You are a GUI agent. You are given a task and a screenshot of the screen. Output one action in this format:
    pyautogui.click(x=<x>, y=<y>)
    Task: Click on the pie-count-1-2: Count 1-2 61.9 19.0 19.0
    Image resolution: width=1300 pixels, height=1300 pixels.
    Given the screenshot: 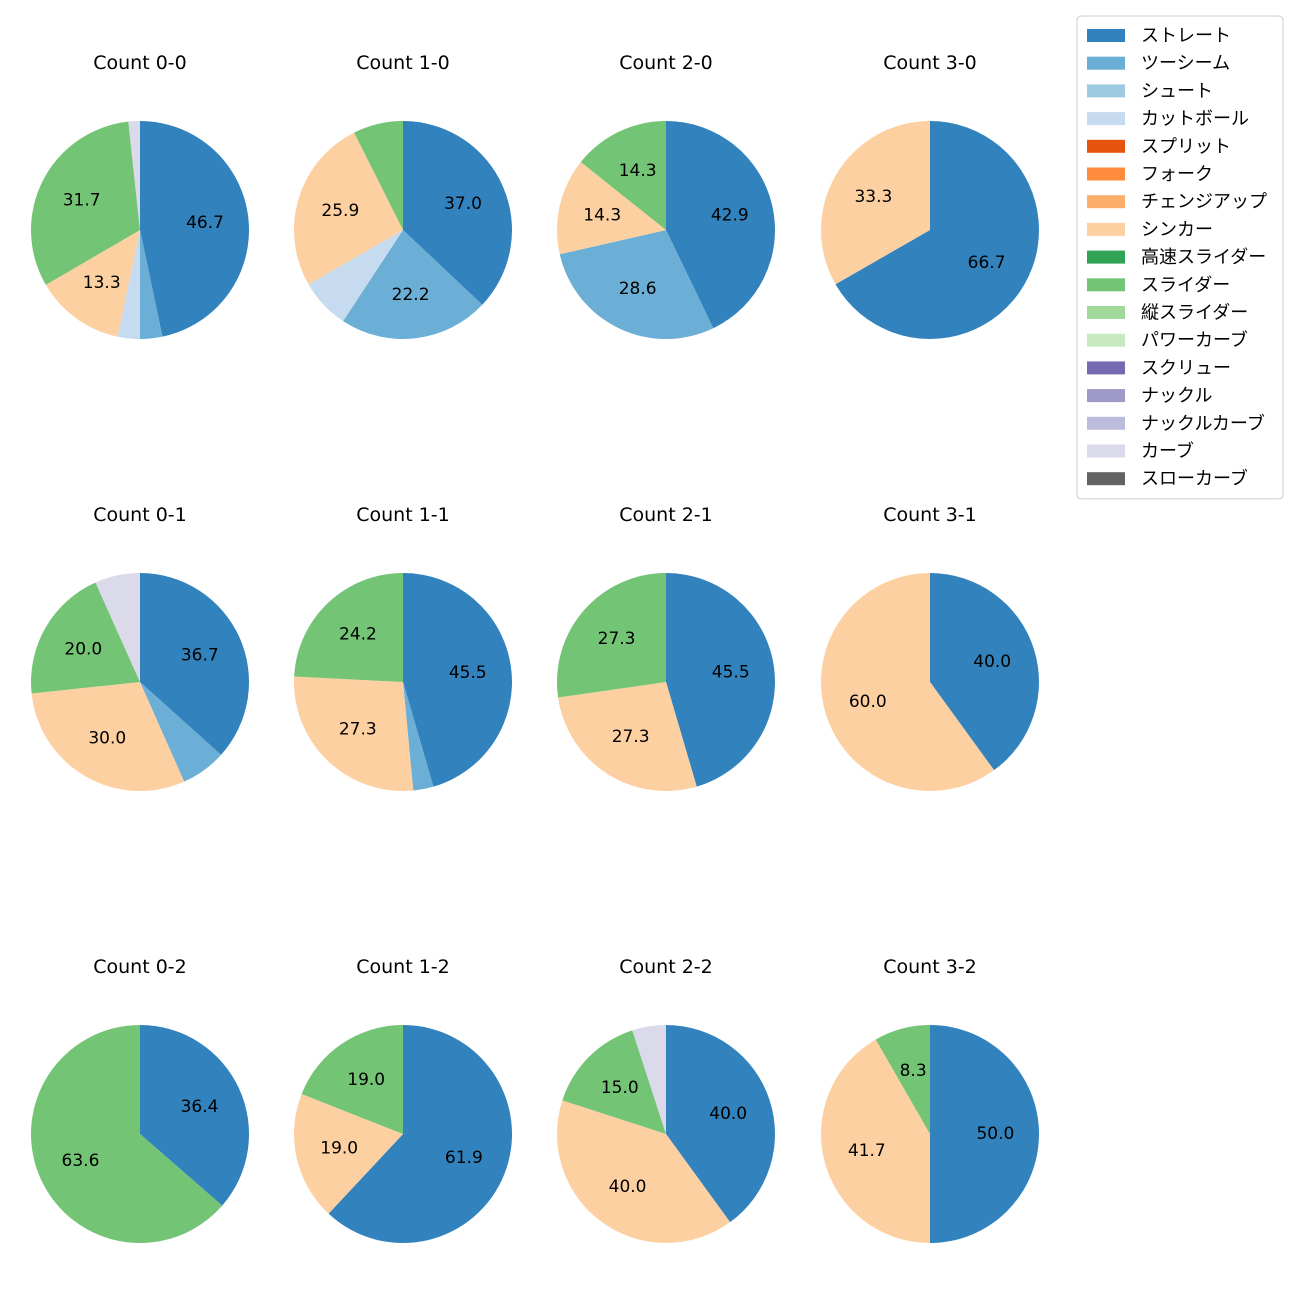 What is the action you would take?
    pyautogui.click(x=402, y=1099)
    